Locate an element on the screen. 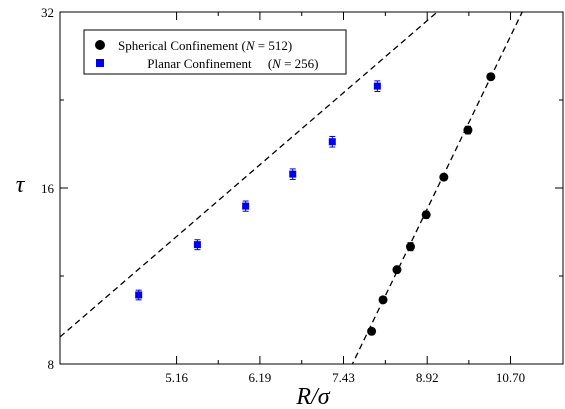 This screenshot has height=409, width=565. x-tick-label: 7.43 is located at coordinates (343, 377).